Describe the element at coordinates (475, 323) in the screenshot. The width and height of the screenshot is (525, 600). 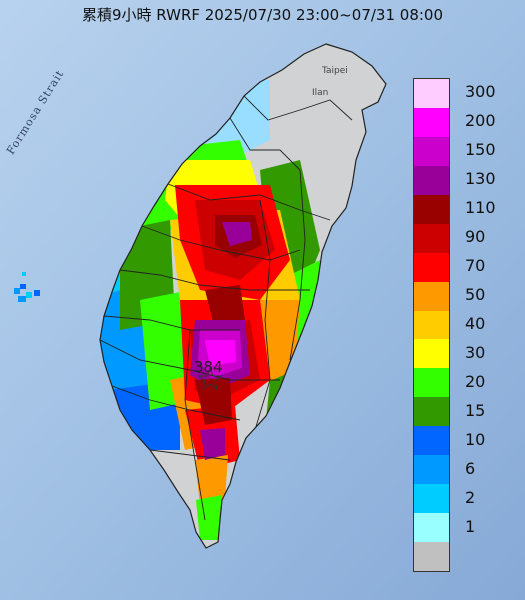
I see `legend-label: 40` at that location.